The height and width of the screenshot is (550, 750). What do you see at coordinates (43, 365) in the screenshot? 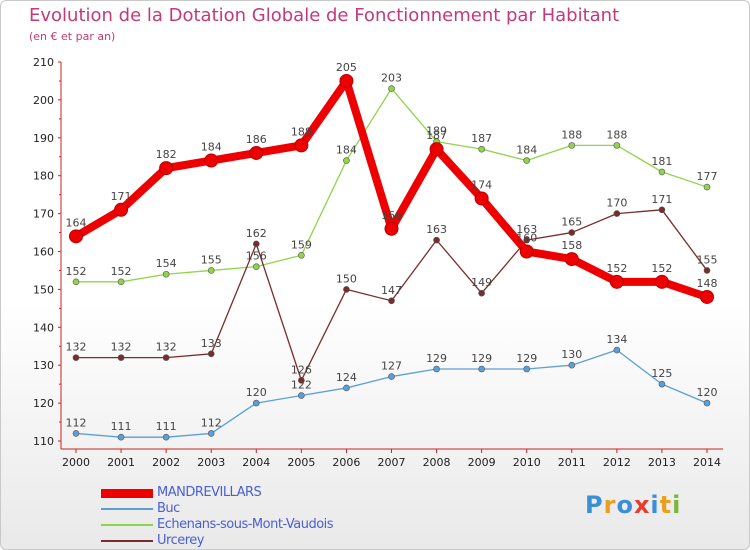
I see `y-tick-label: 130` at bounding box center [43, 365].